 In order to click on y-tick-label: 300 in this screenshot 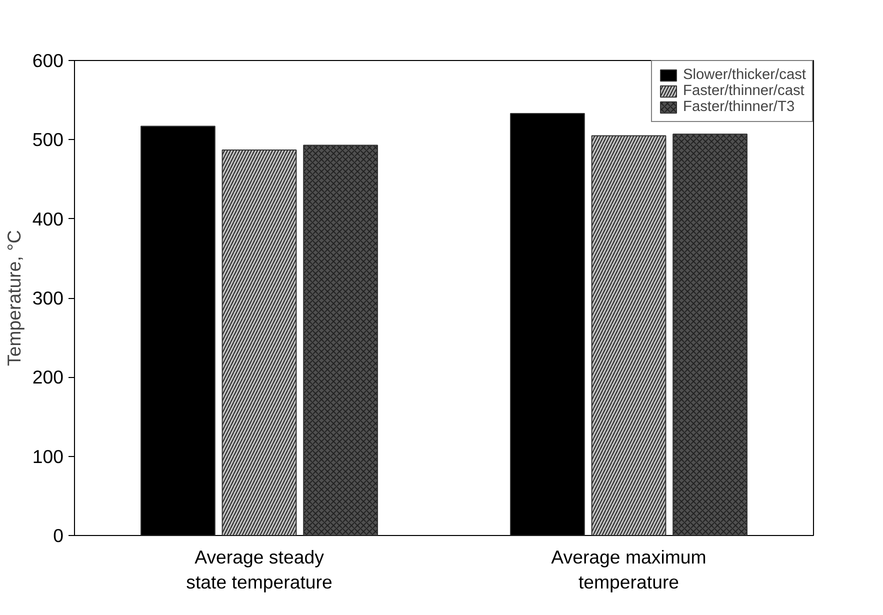, I will do `click(48, 298)`.